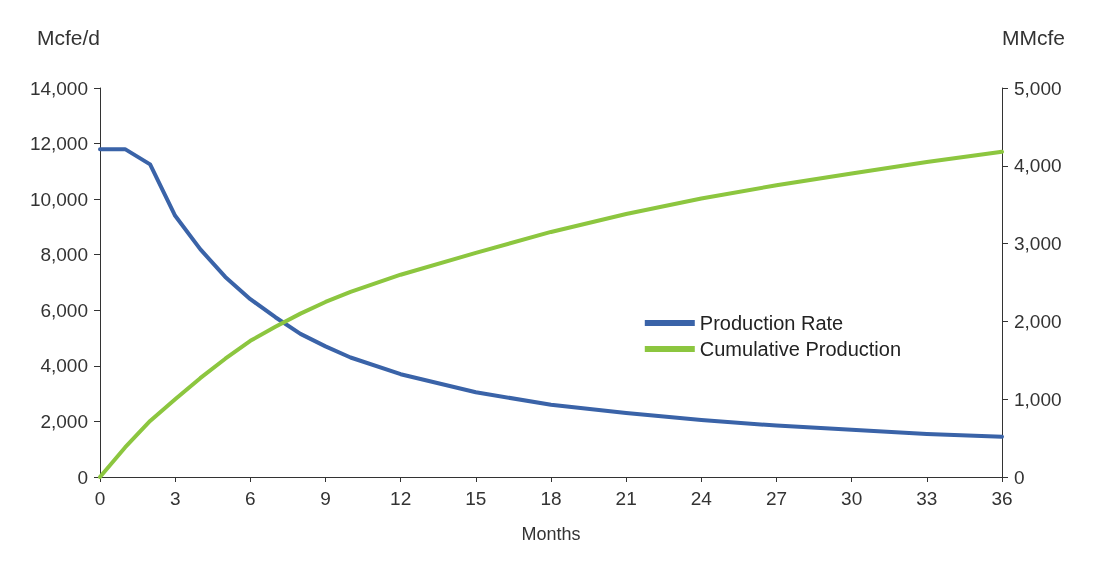 The width and height of the screenshot is (1114, 565). What do you see at coordinates (250, 498) in the screenshot?
I see `x-tick-label: 6` at bounding box center [250, 498].